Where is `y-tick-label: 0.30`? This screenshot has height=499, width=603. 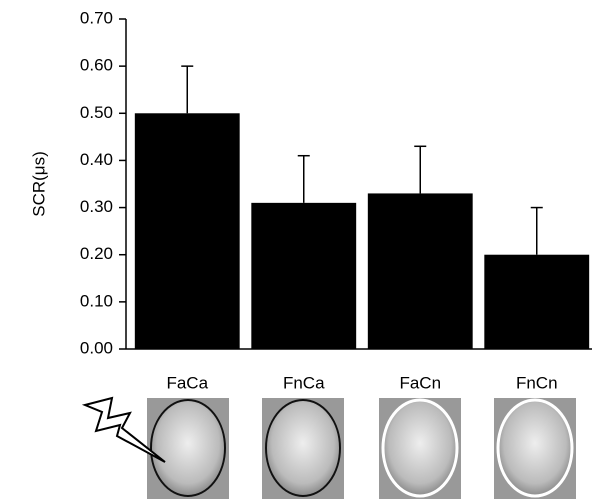
y-tick-label: 0.30 is located at coordinates (96, 206).